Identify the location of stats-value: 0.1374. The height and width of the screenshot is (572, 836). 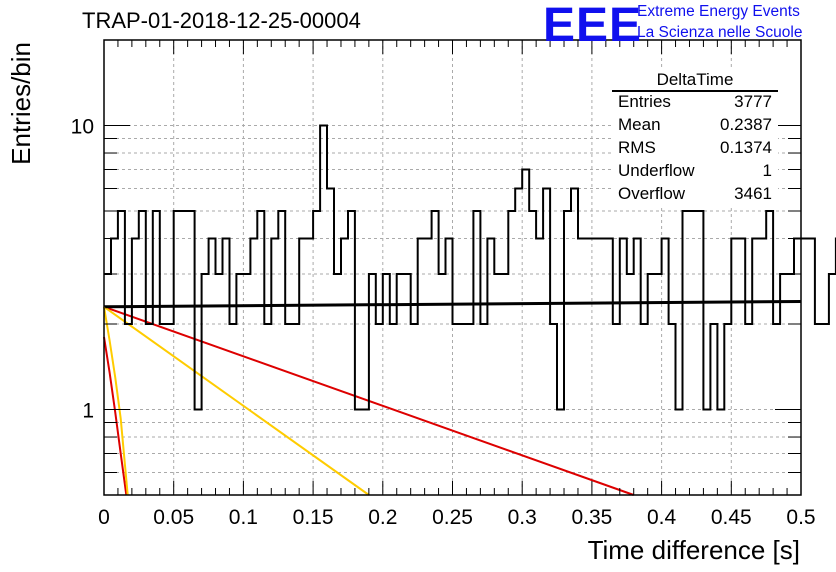
(746, 147).